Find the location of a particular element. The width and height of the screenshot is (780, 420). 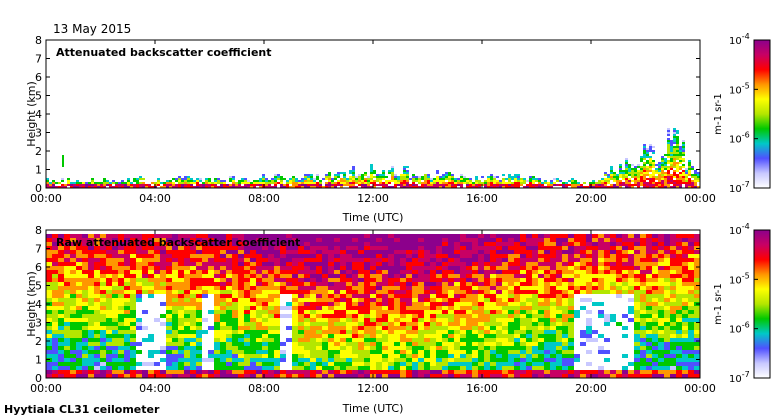

x-tick-label: 20:00 is located at coordinates (591, 198).